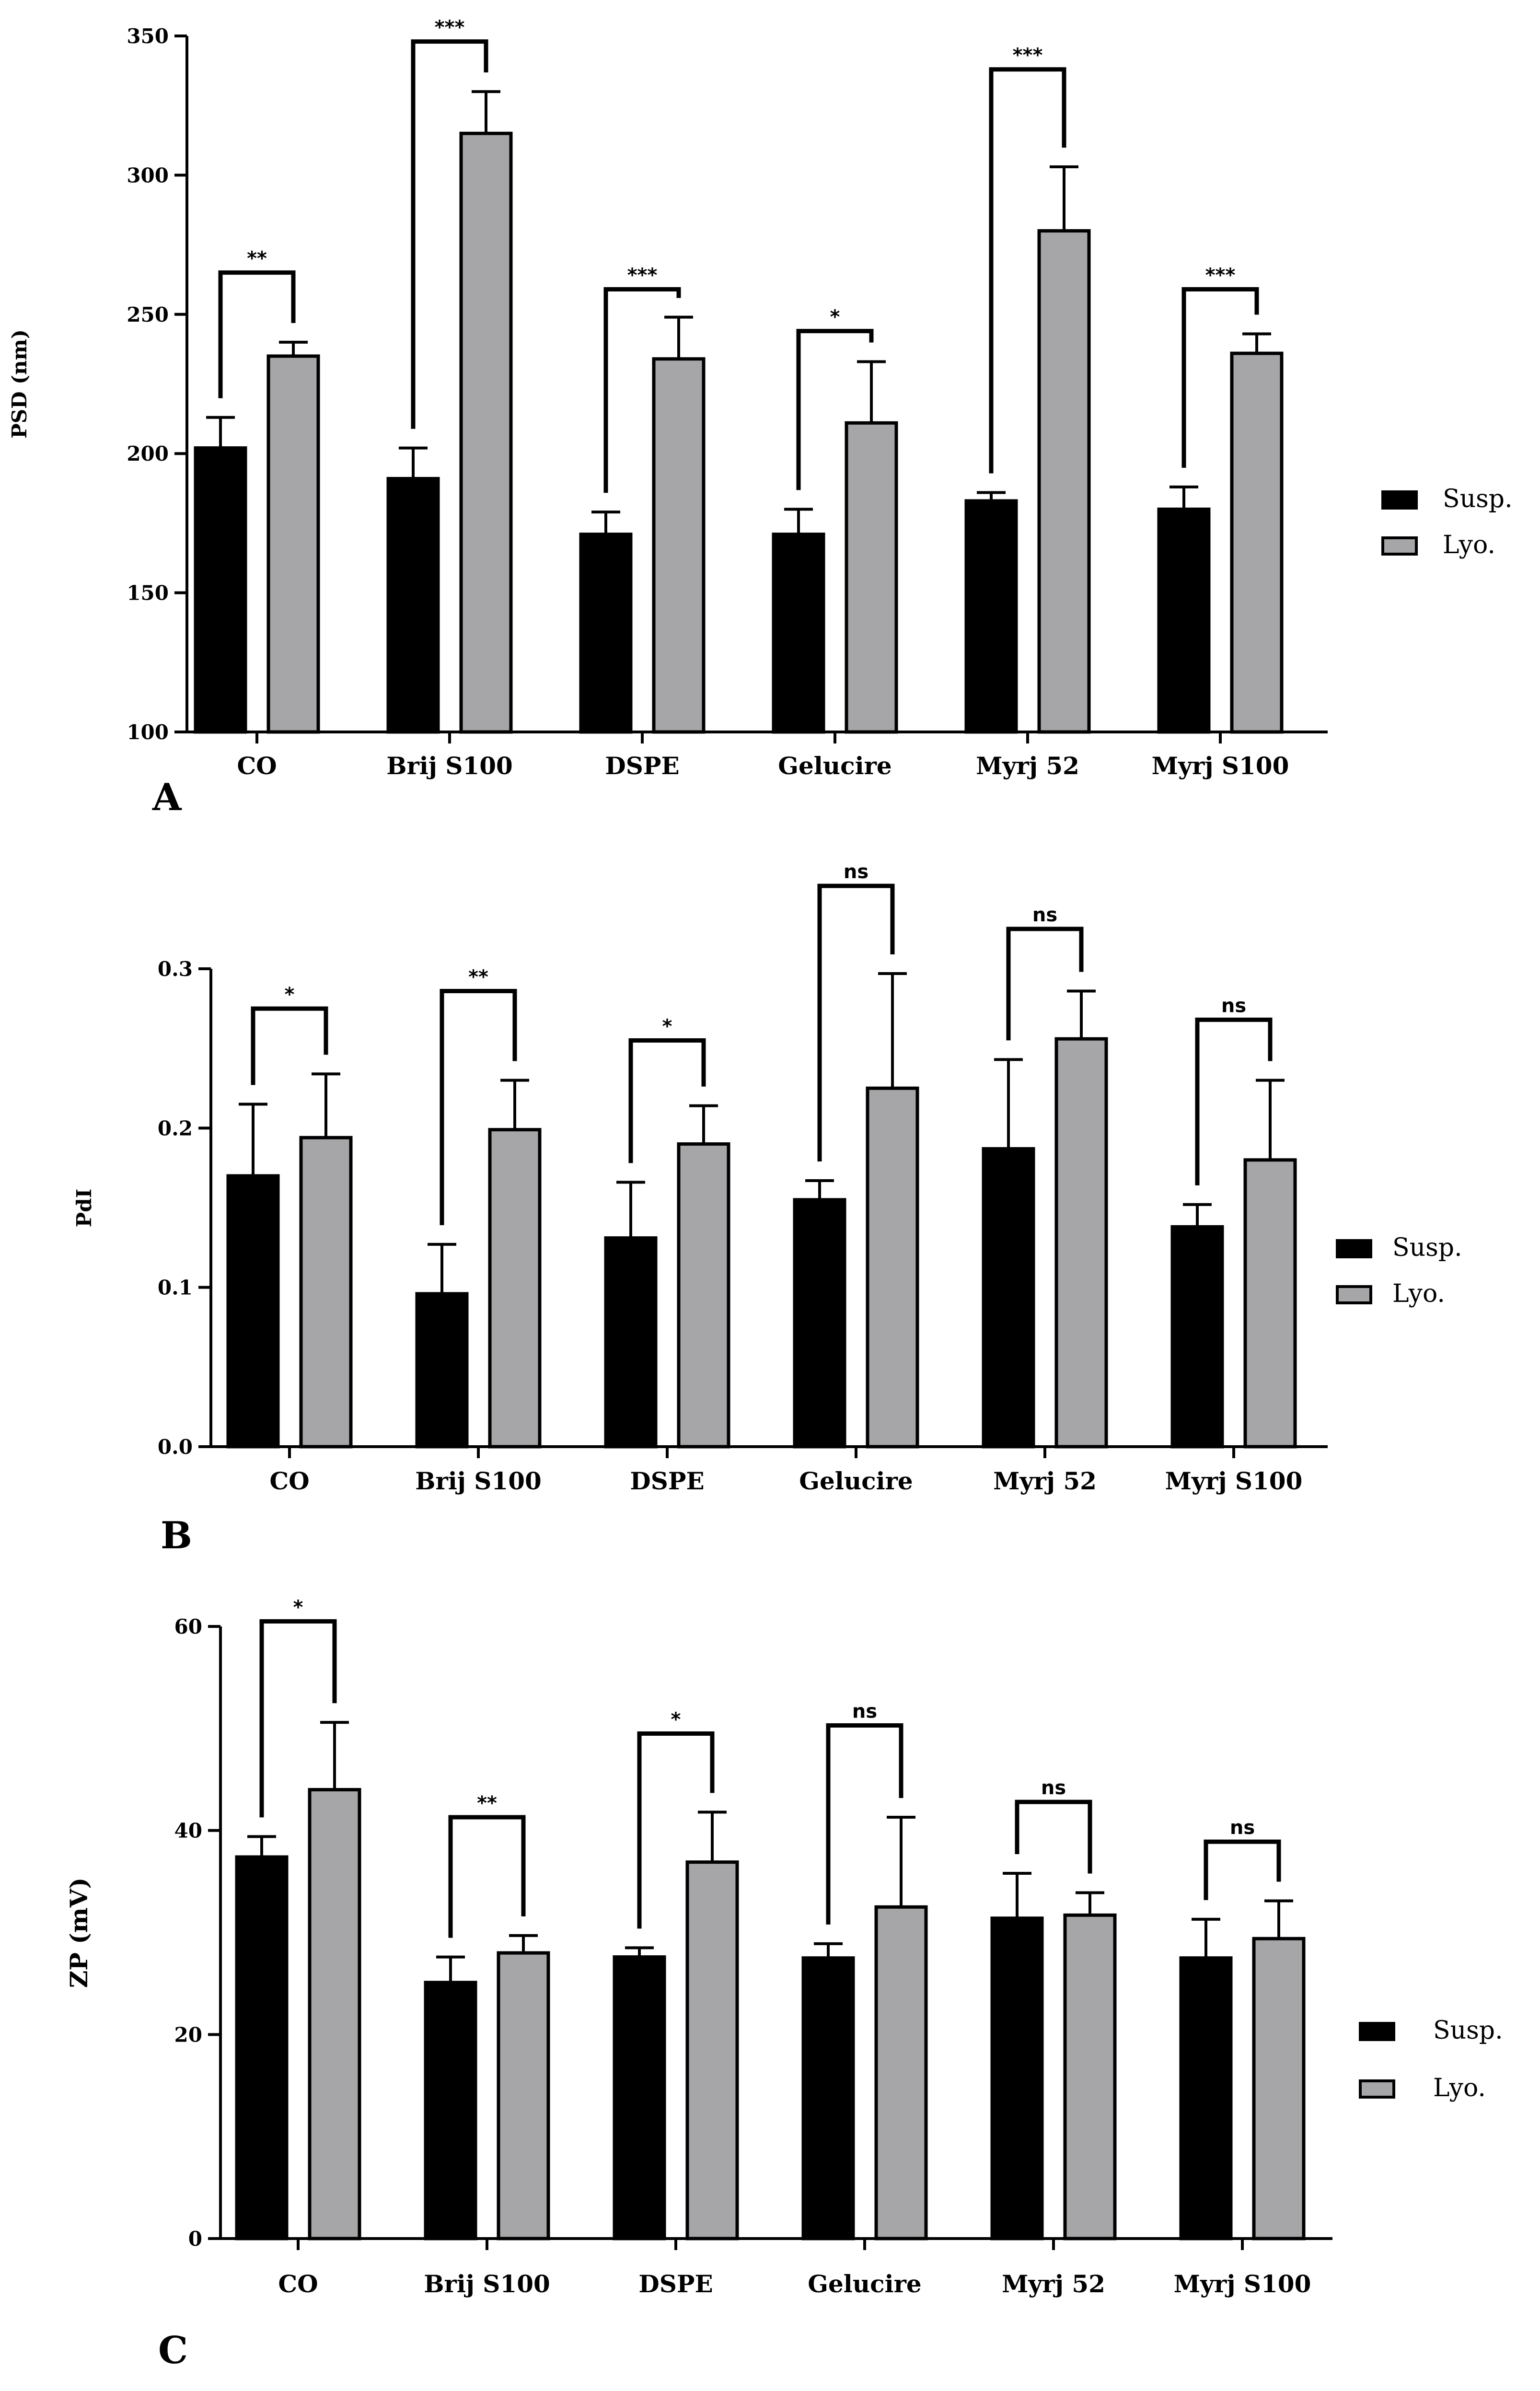 Image resolution: width=1540 pixels, height=2391 pixels. I want to click on y-tick-label: 250, so click(148, 314).